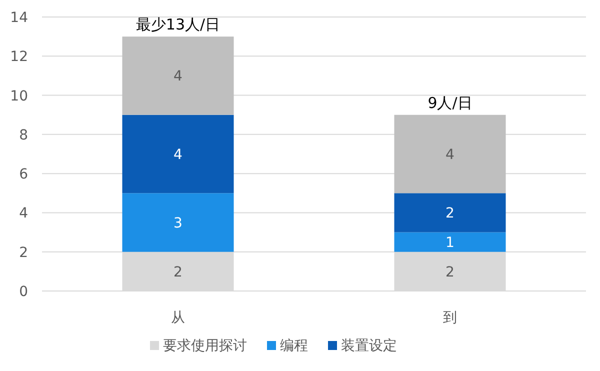 This screenshot has width=600, height=371. I want to click on legend-label: 装置设定, so click(369, 346).